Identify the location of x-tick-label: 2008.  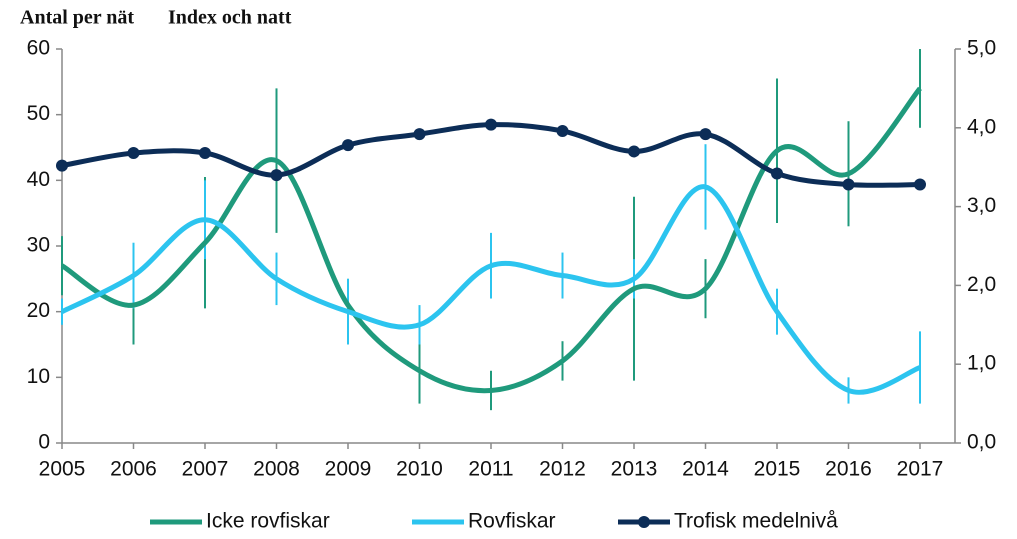
(276, 469).